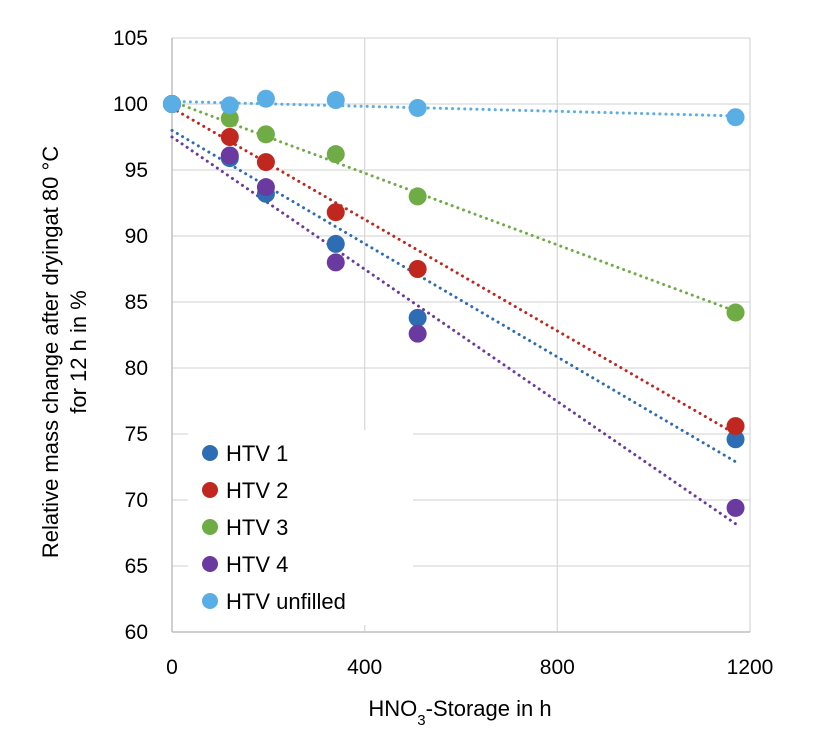 The width and height of the screenshot is (838, 730). I want to click on x-tick-label: 400, so click(364, 667).